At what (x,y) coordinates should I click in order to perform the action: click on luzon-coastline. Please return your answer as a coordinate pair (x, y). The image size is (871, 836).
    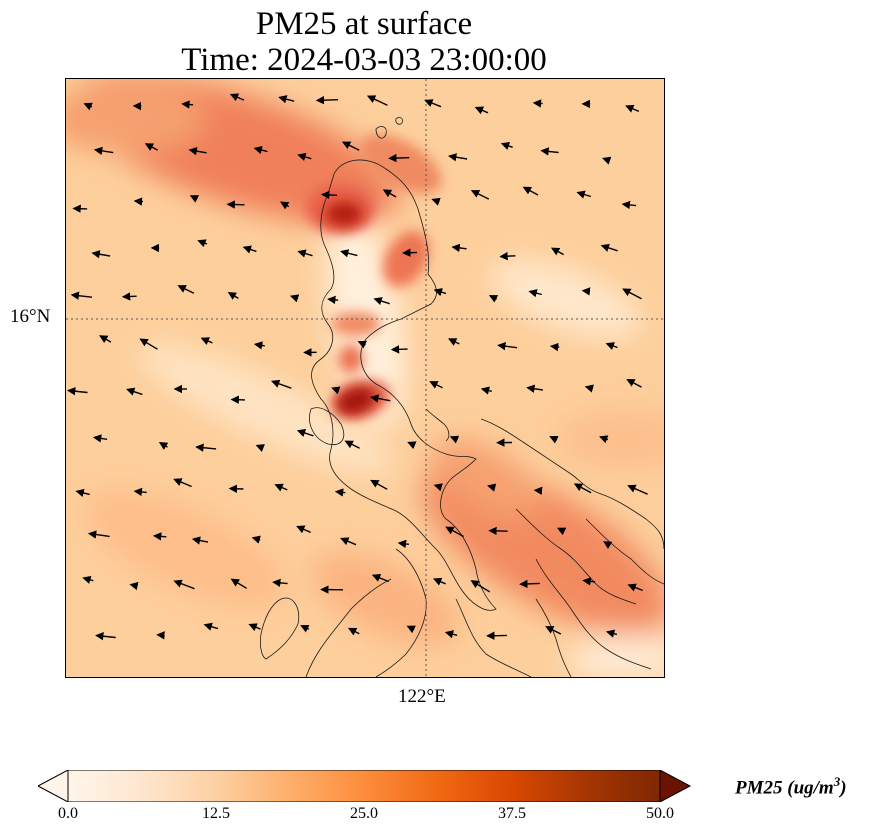
    Looking at the image, I should click on (404, 385).